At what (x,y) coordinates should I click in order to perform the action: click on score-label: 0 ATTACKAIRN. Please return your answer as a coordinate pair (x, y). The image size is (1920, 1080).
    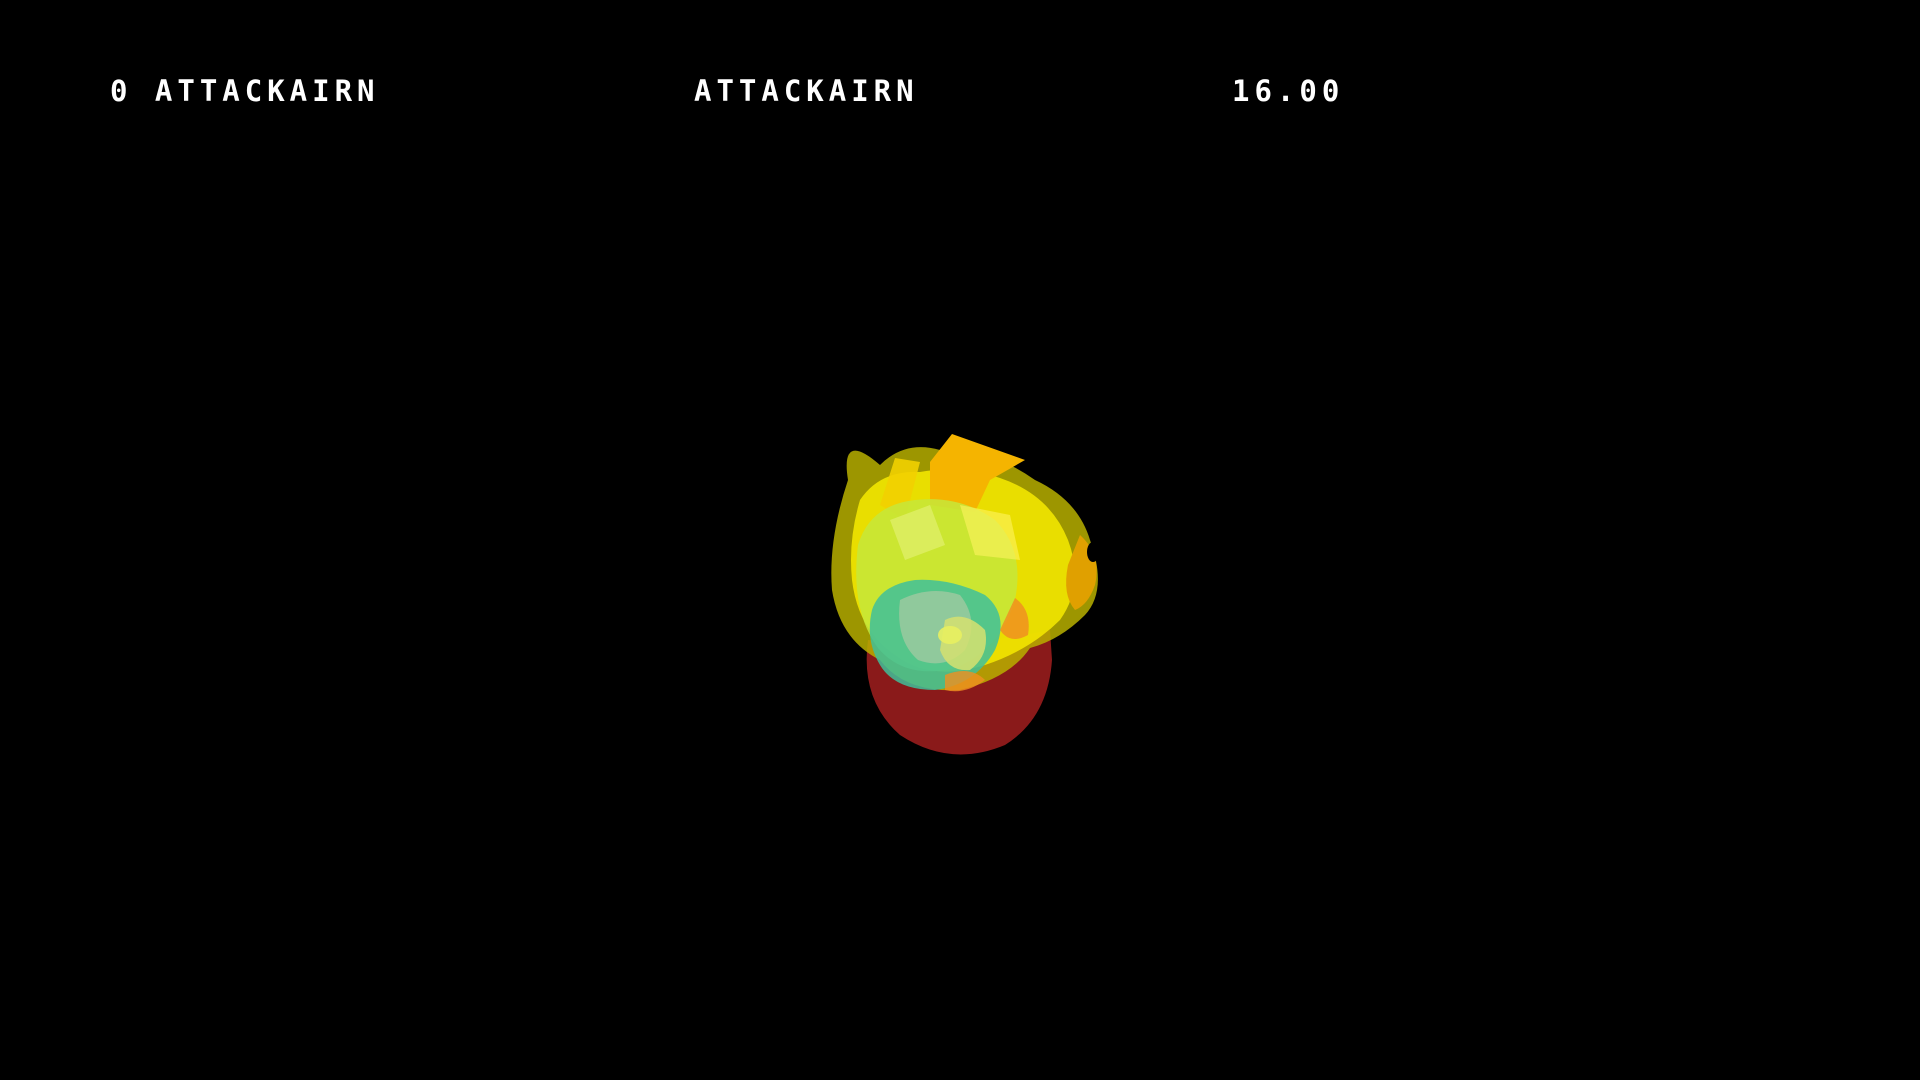
    Looking at the image, I should click on (245, 91).